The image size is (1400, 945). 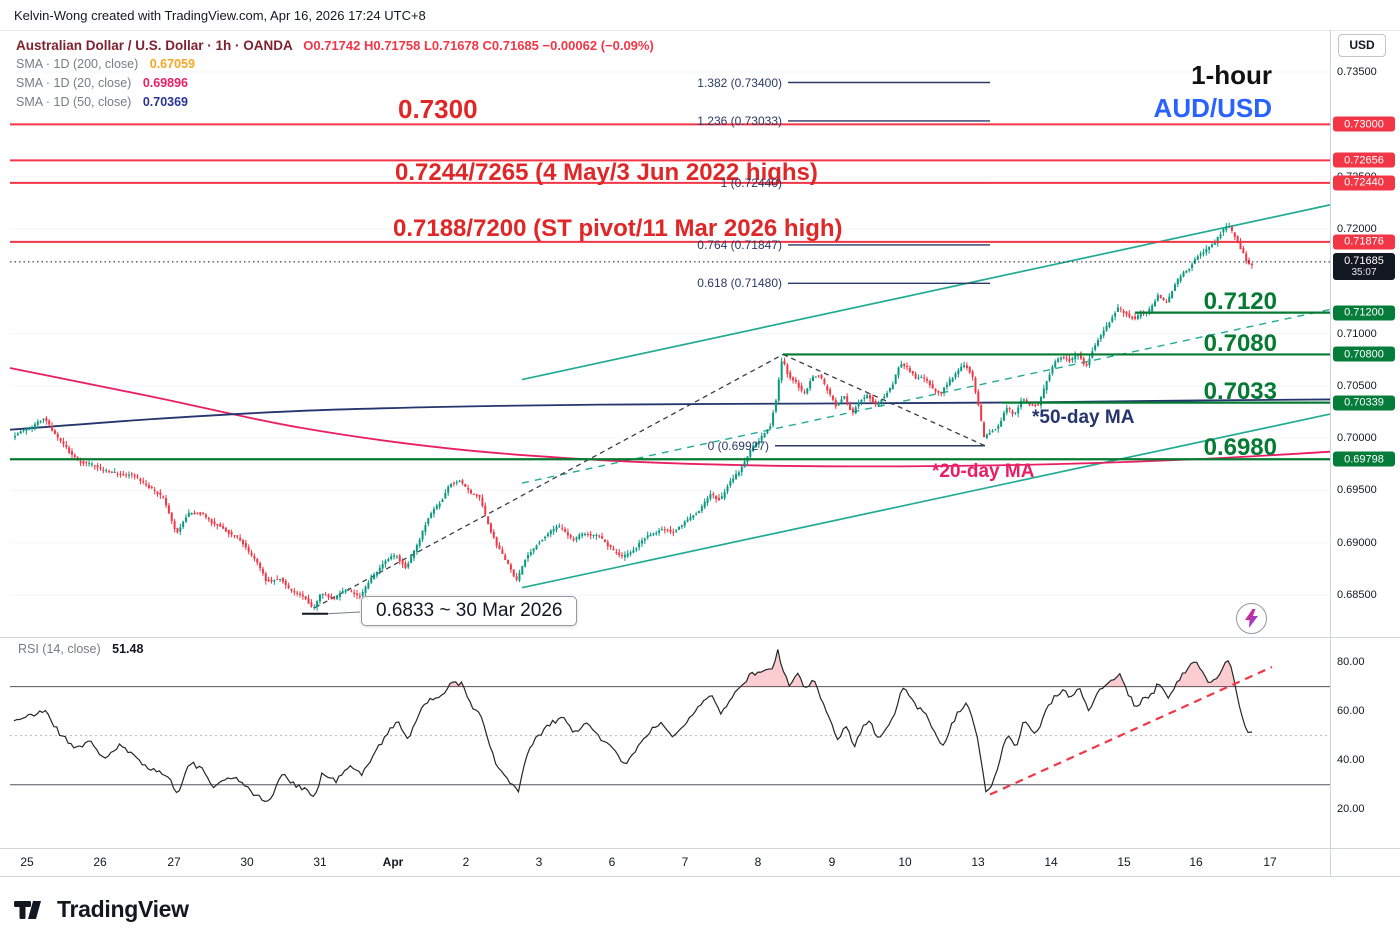 I want to click on currency-axis-button: USD, so click(x=1362, y=45).